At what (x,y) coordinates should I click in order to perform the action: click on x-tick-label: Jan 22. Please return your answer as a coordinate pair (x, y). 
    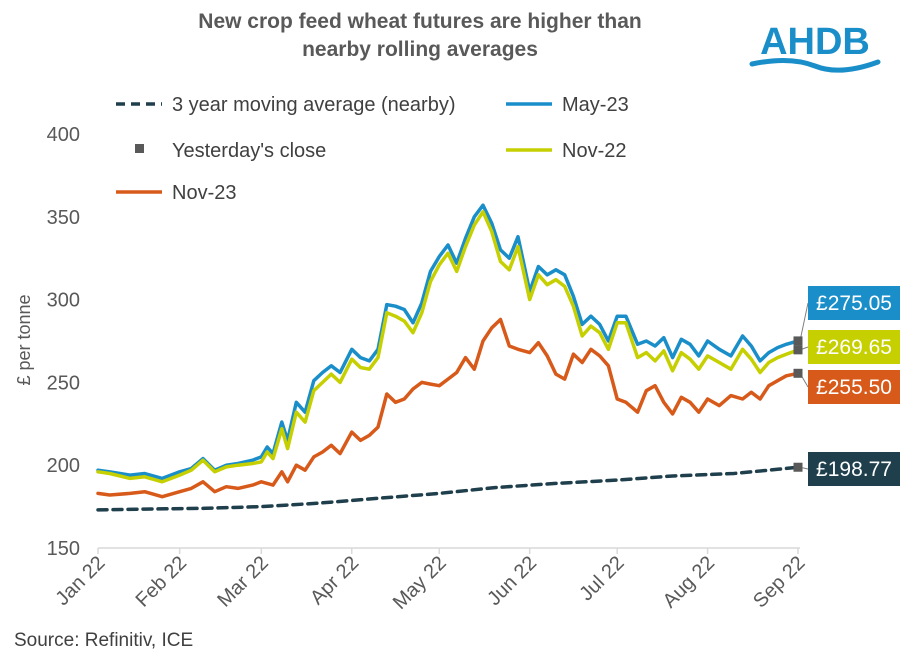
    Looking at the image, I should click on (81, 581).